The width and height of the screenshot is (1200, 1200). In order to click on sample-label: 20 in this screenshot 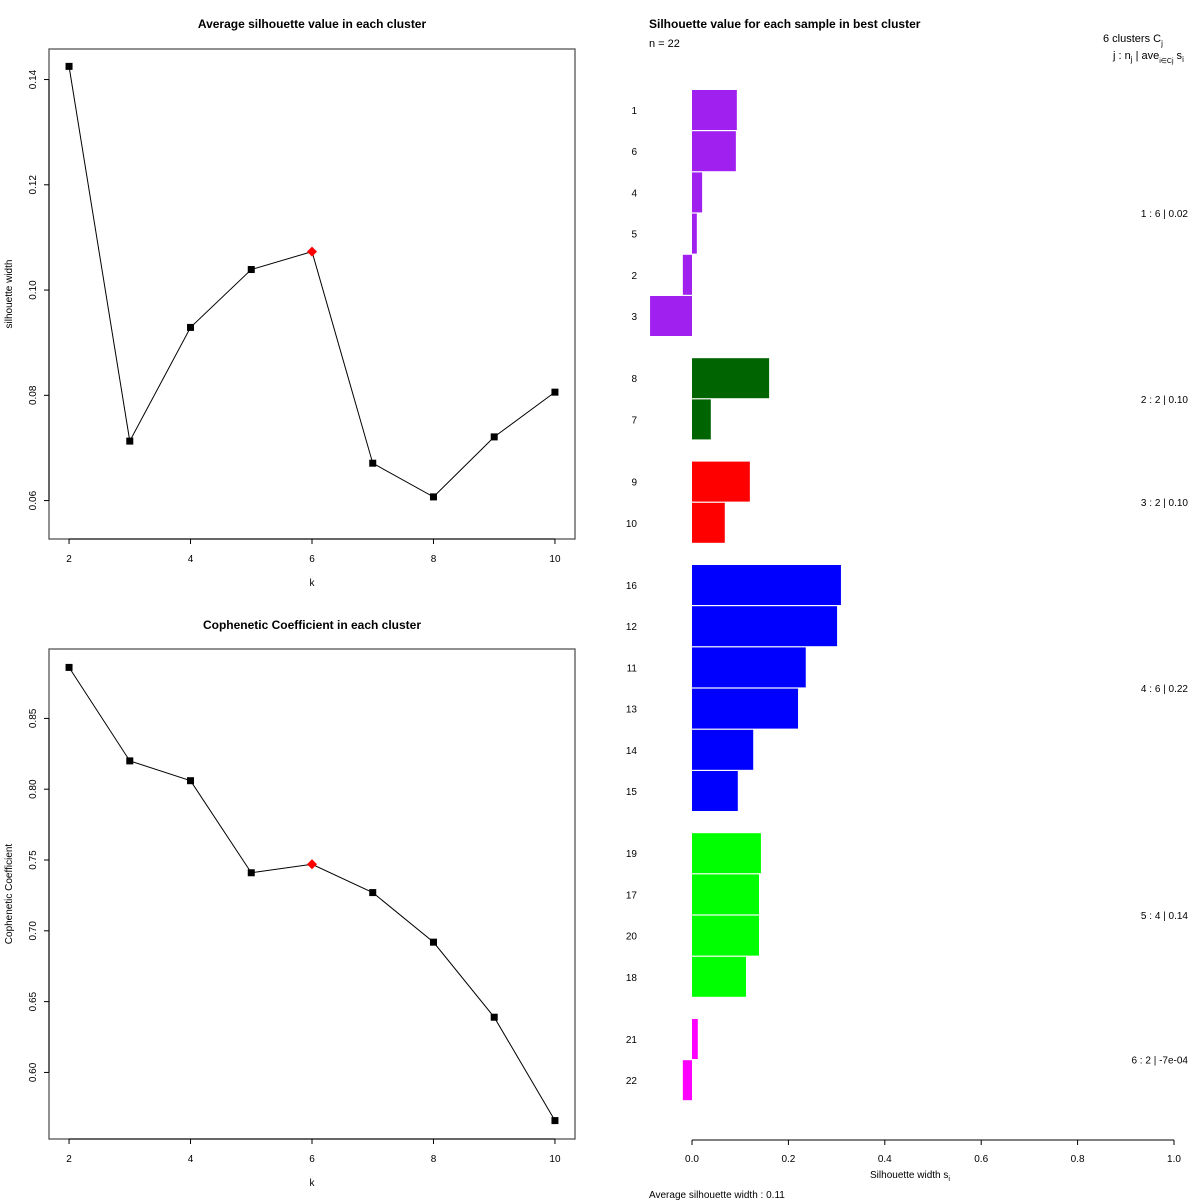, I will do `click(632, 937)`.